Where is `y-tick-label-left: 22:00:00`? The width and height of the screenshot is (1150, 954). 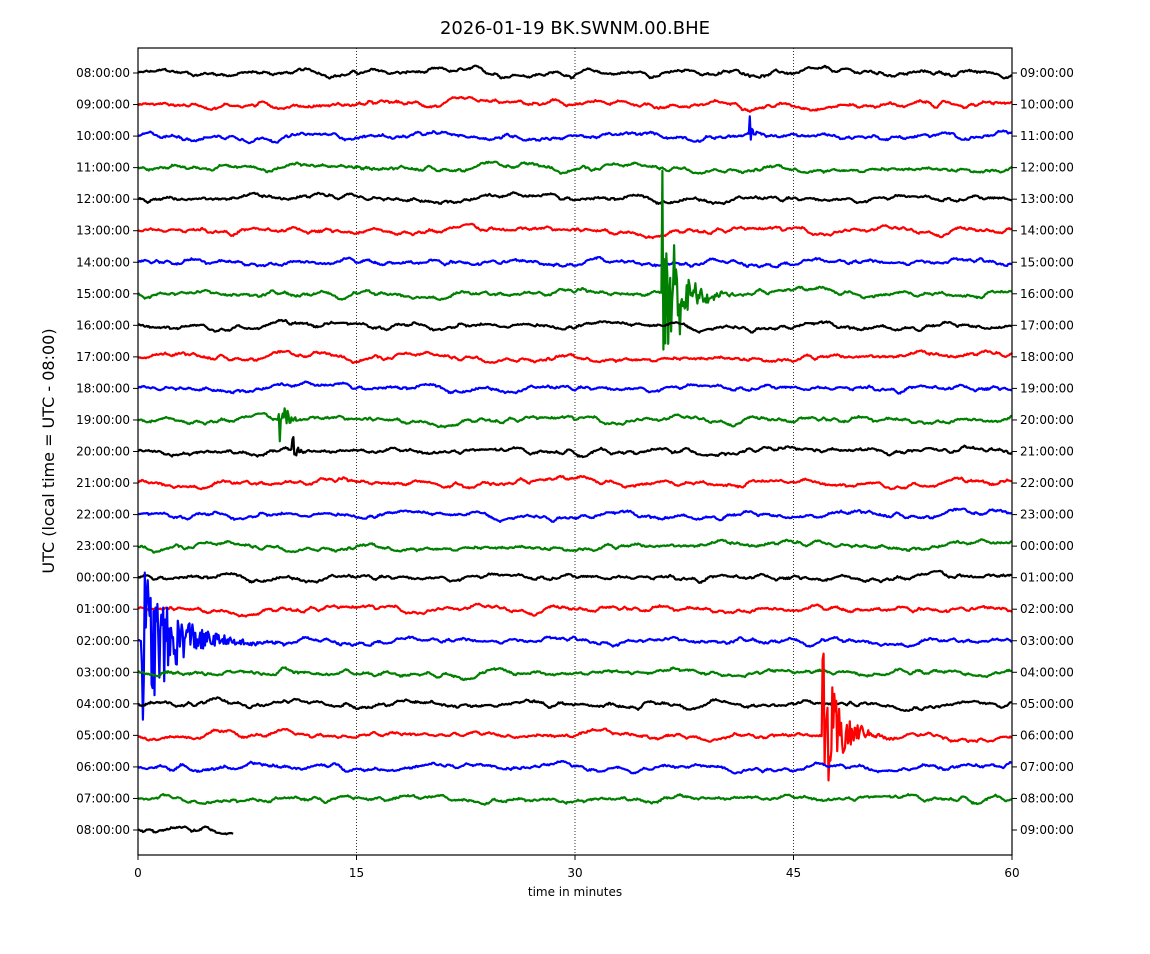
y-tick-label-left: 22:00:00 is located at coordinates (103, 515).